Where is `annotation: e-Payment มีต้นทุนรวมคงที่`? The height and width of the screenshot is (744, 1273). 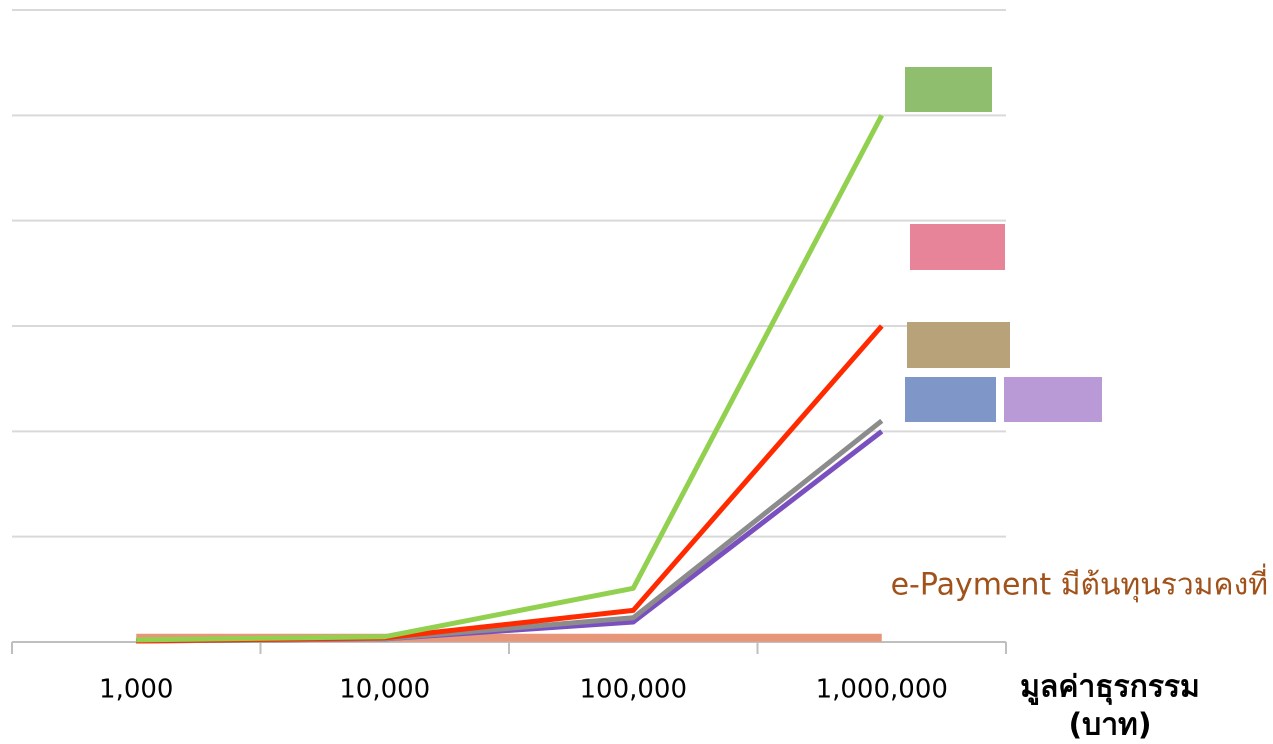
annotation: e-Payment มีต้นทุนรวมคงที่ is located at coordinates (1079, 584).